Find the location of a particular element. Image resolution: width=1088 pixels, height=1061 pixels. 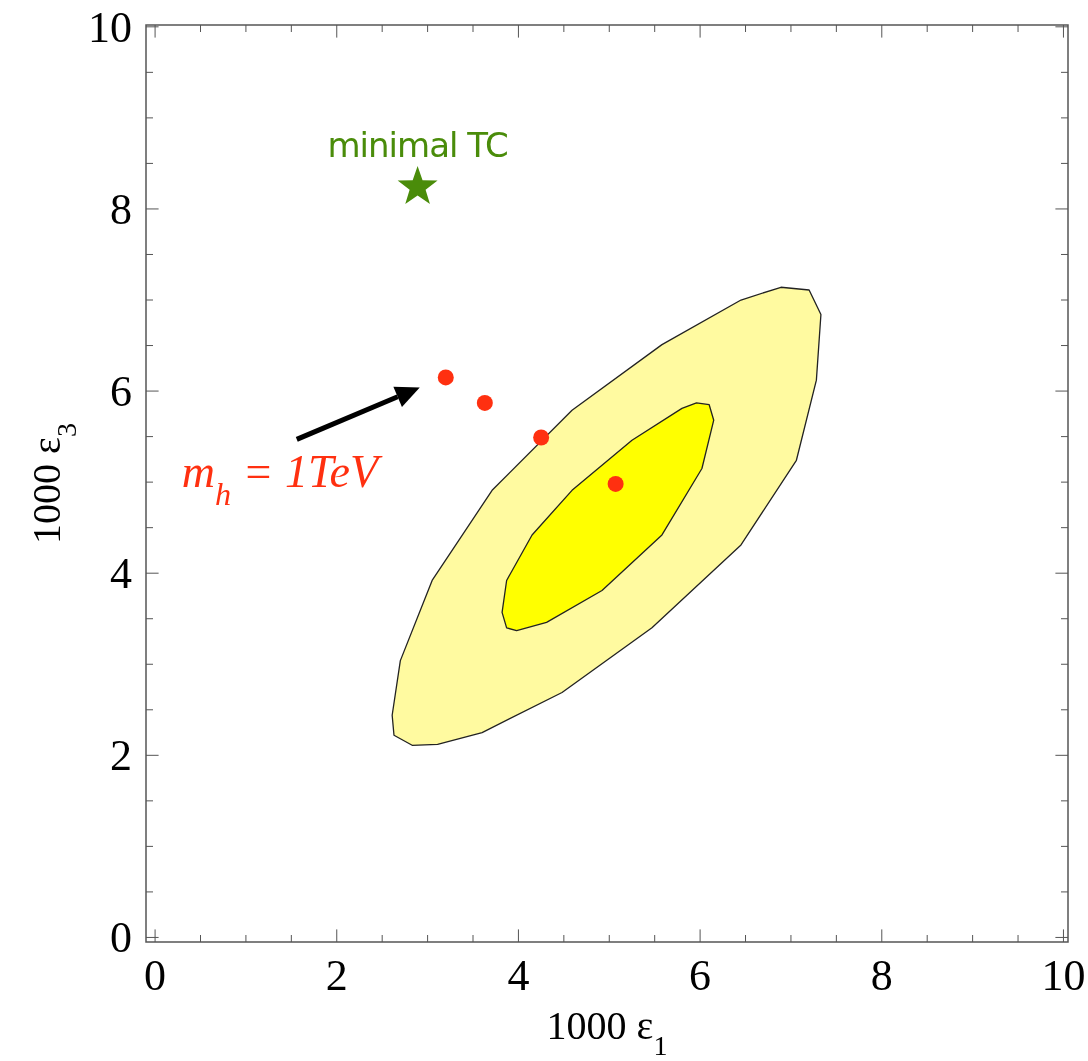

y-tick-label: 2 is located at coordinates (121, 756).